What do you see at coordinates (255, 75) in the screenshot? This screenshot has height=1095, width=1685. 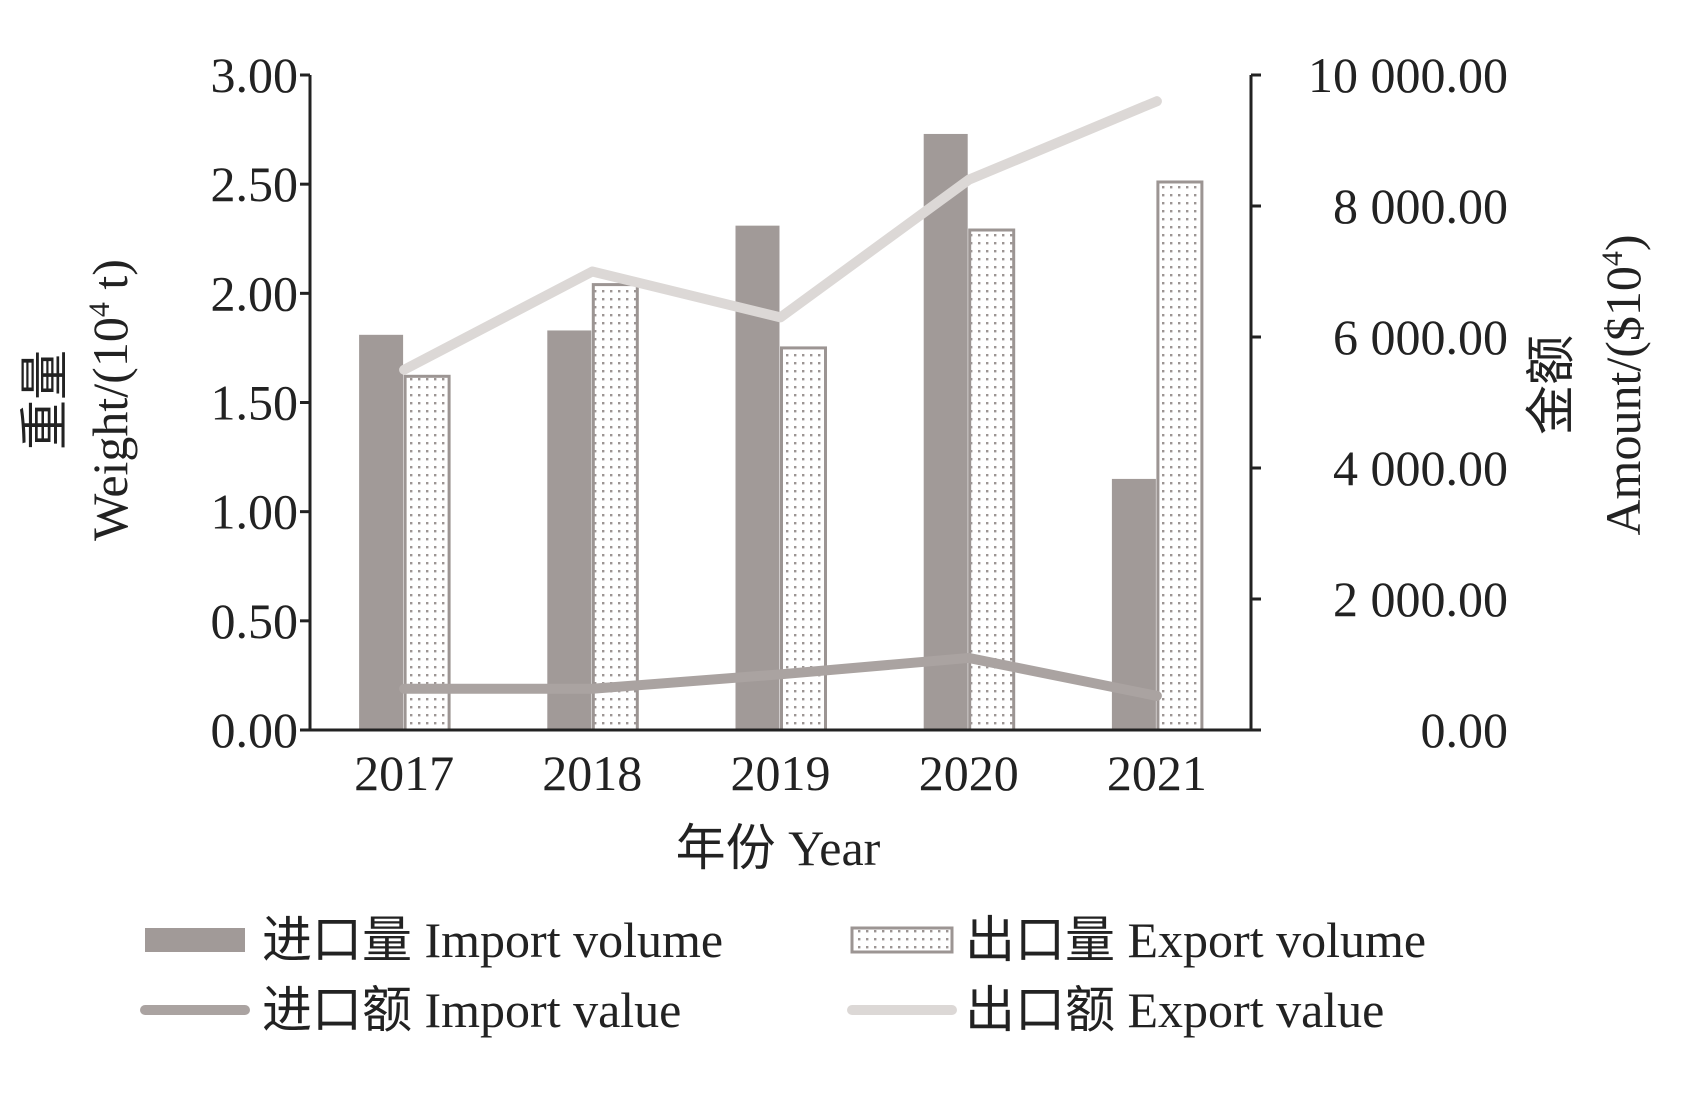 I see `left-tick-label: 3.00` at bounding box center [255, 75].